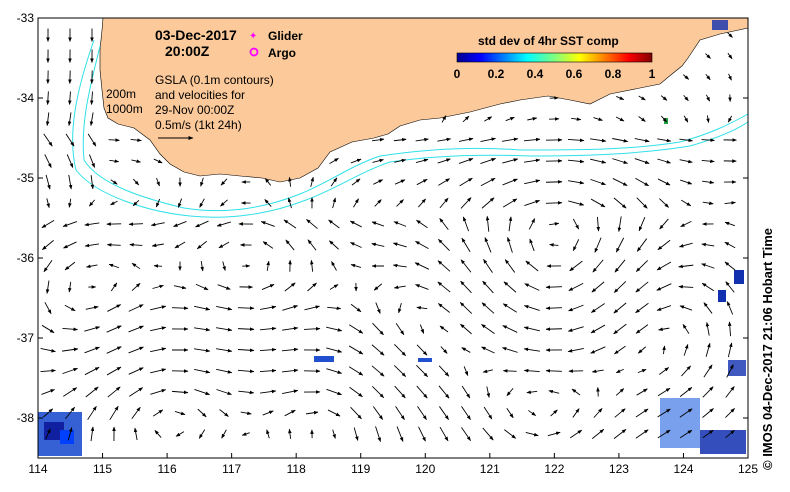 The height and width of the screenshot is (492, 790). I want to click on colorbar-gradient, so click(554, 57).